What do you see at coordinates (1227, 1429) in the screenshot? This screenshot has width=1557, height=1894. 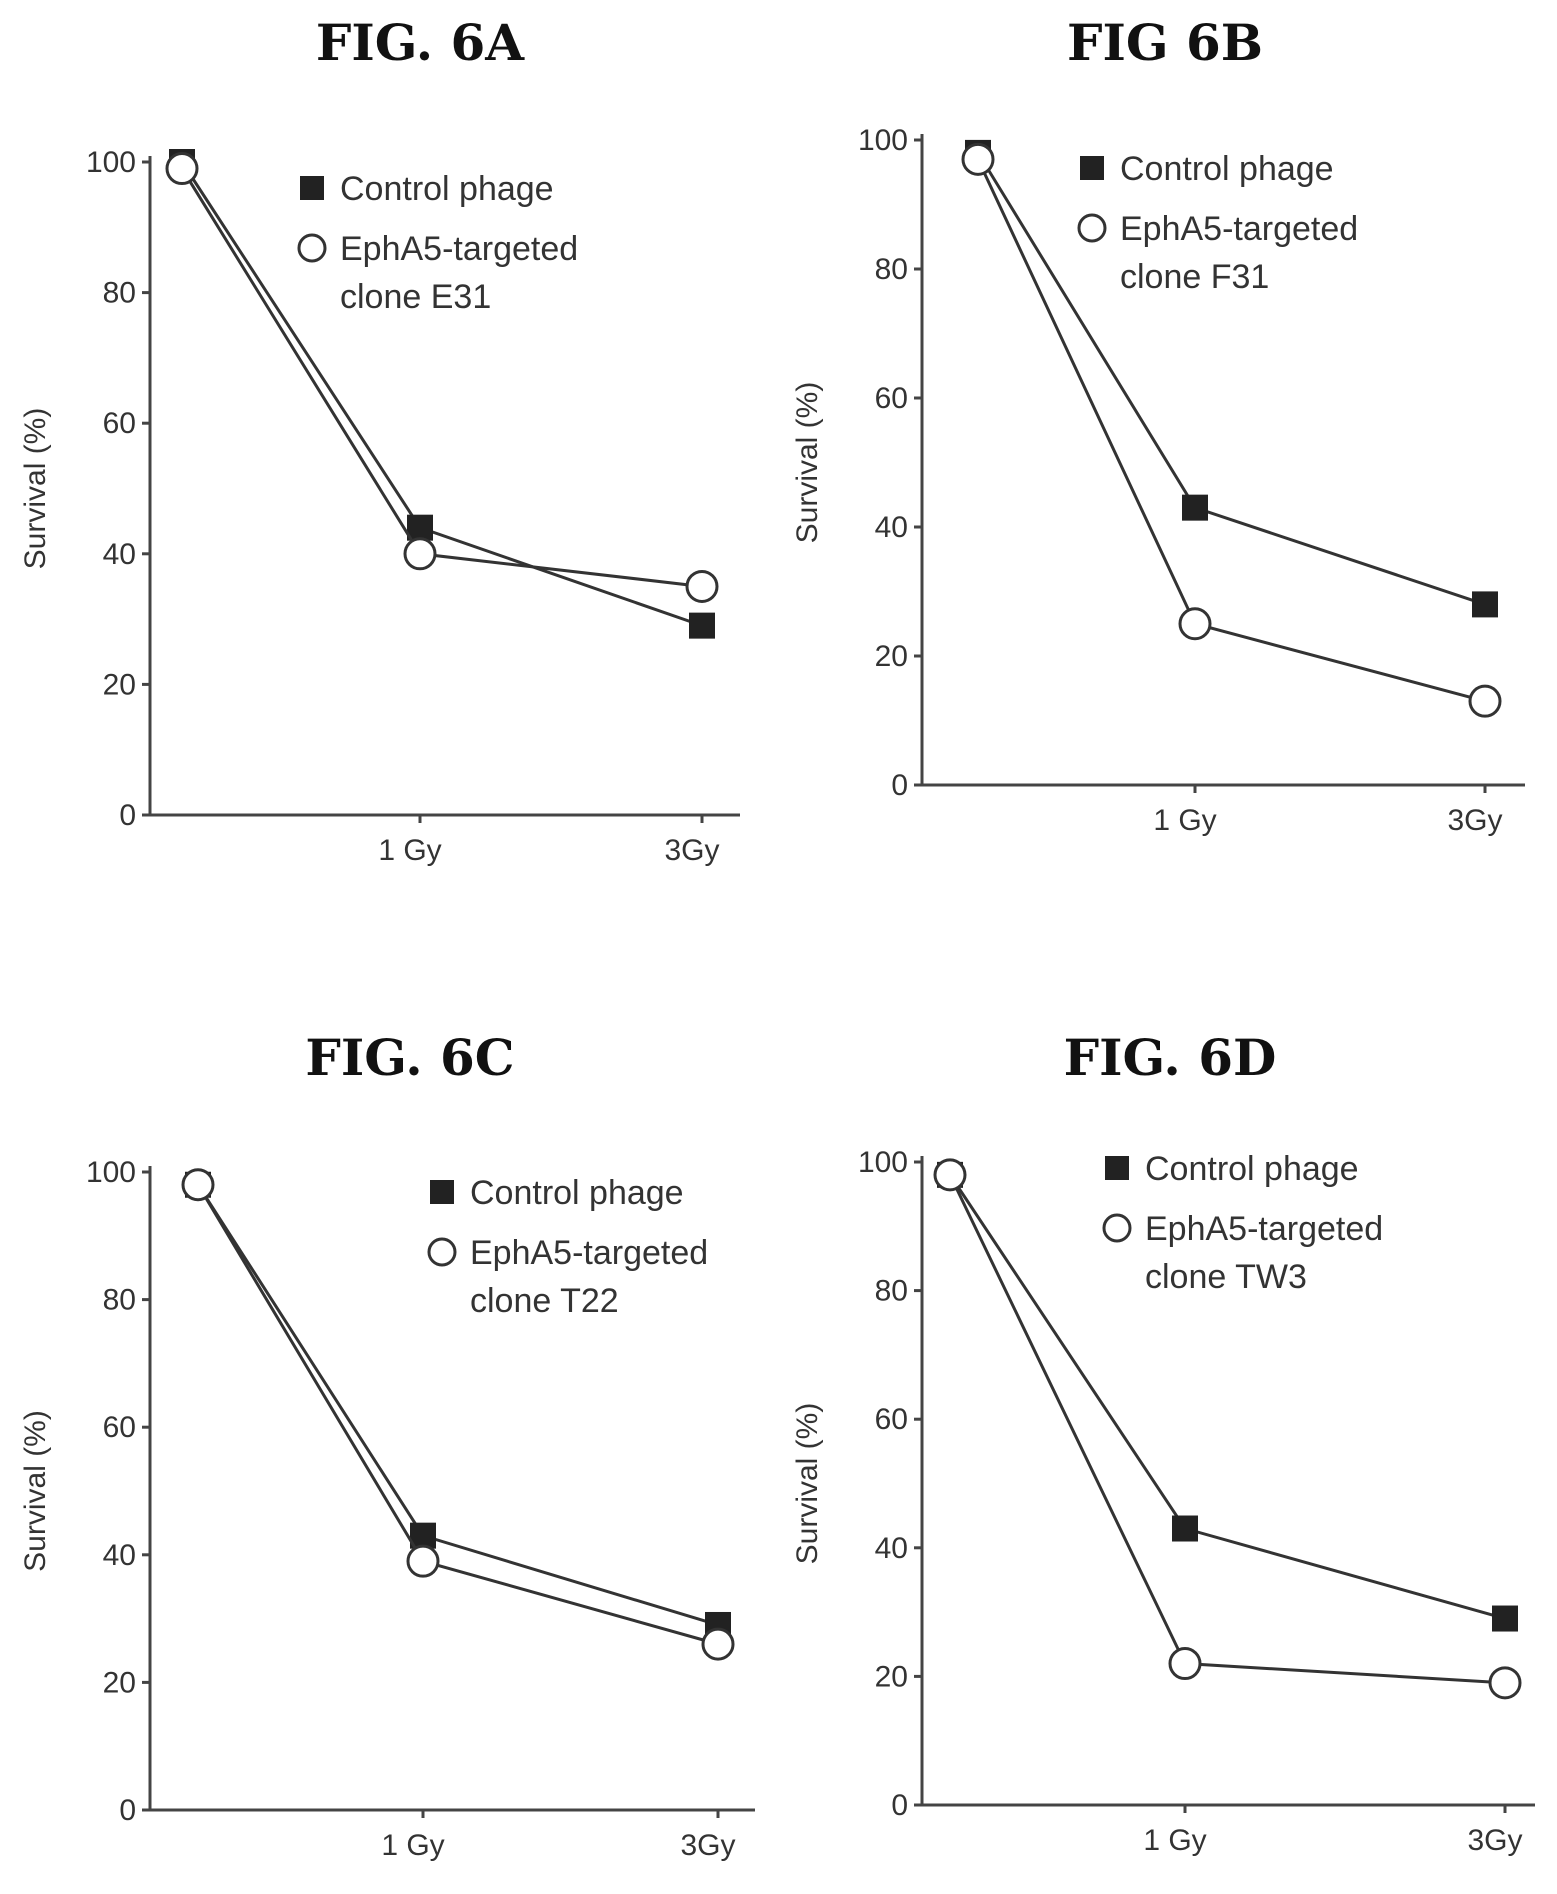 I see `series-line` at bounding box center [1227, 1429].